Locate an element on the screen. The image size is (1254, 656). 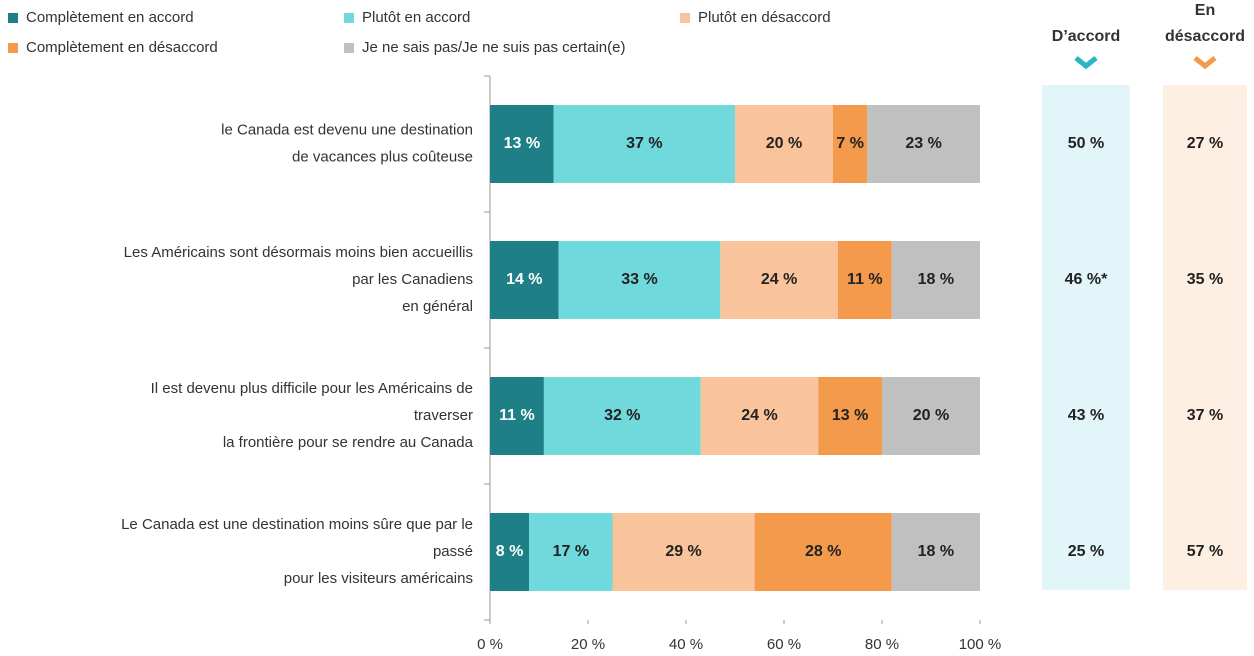
summary-value: 57 % is located at coordinates (1205, 551).